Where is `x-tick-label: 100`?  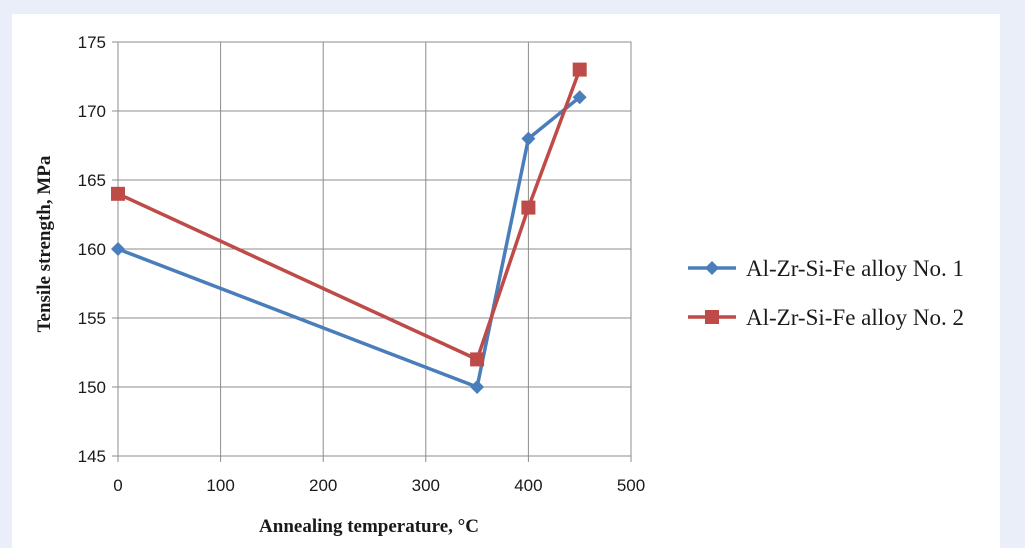
x-tick-label: 100 is located at coordinates (220, 485).